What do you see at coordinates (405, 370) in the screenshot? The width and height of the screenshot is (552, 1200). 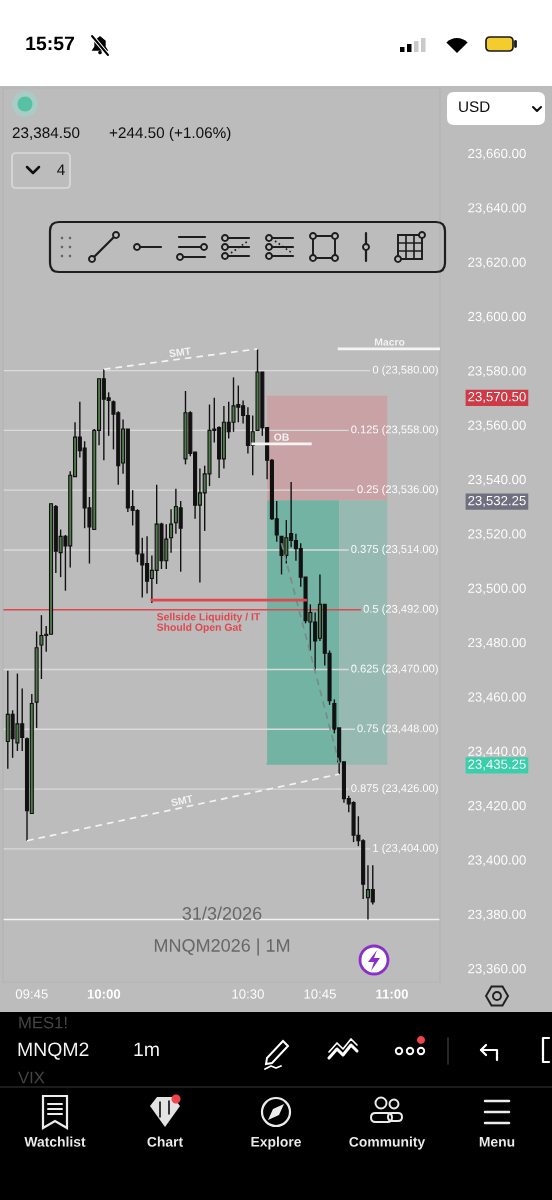 I see `ref-line-label: 0 (23,580.00)` at bounding box center [405, 370].